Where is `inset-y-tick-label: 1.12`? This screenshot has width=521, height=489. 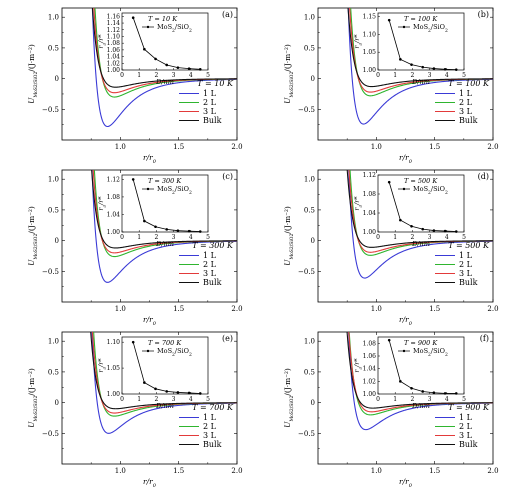
inset-y-tick-label: 1.12 is located at coordinates (114, 30).